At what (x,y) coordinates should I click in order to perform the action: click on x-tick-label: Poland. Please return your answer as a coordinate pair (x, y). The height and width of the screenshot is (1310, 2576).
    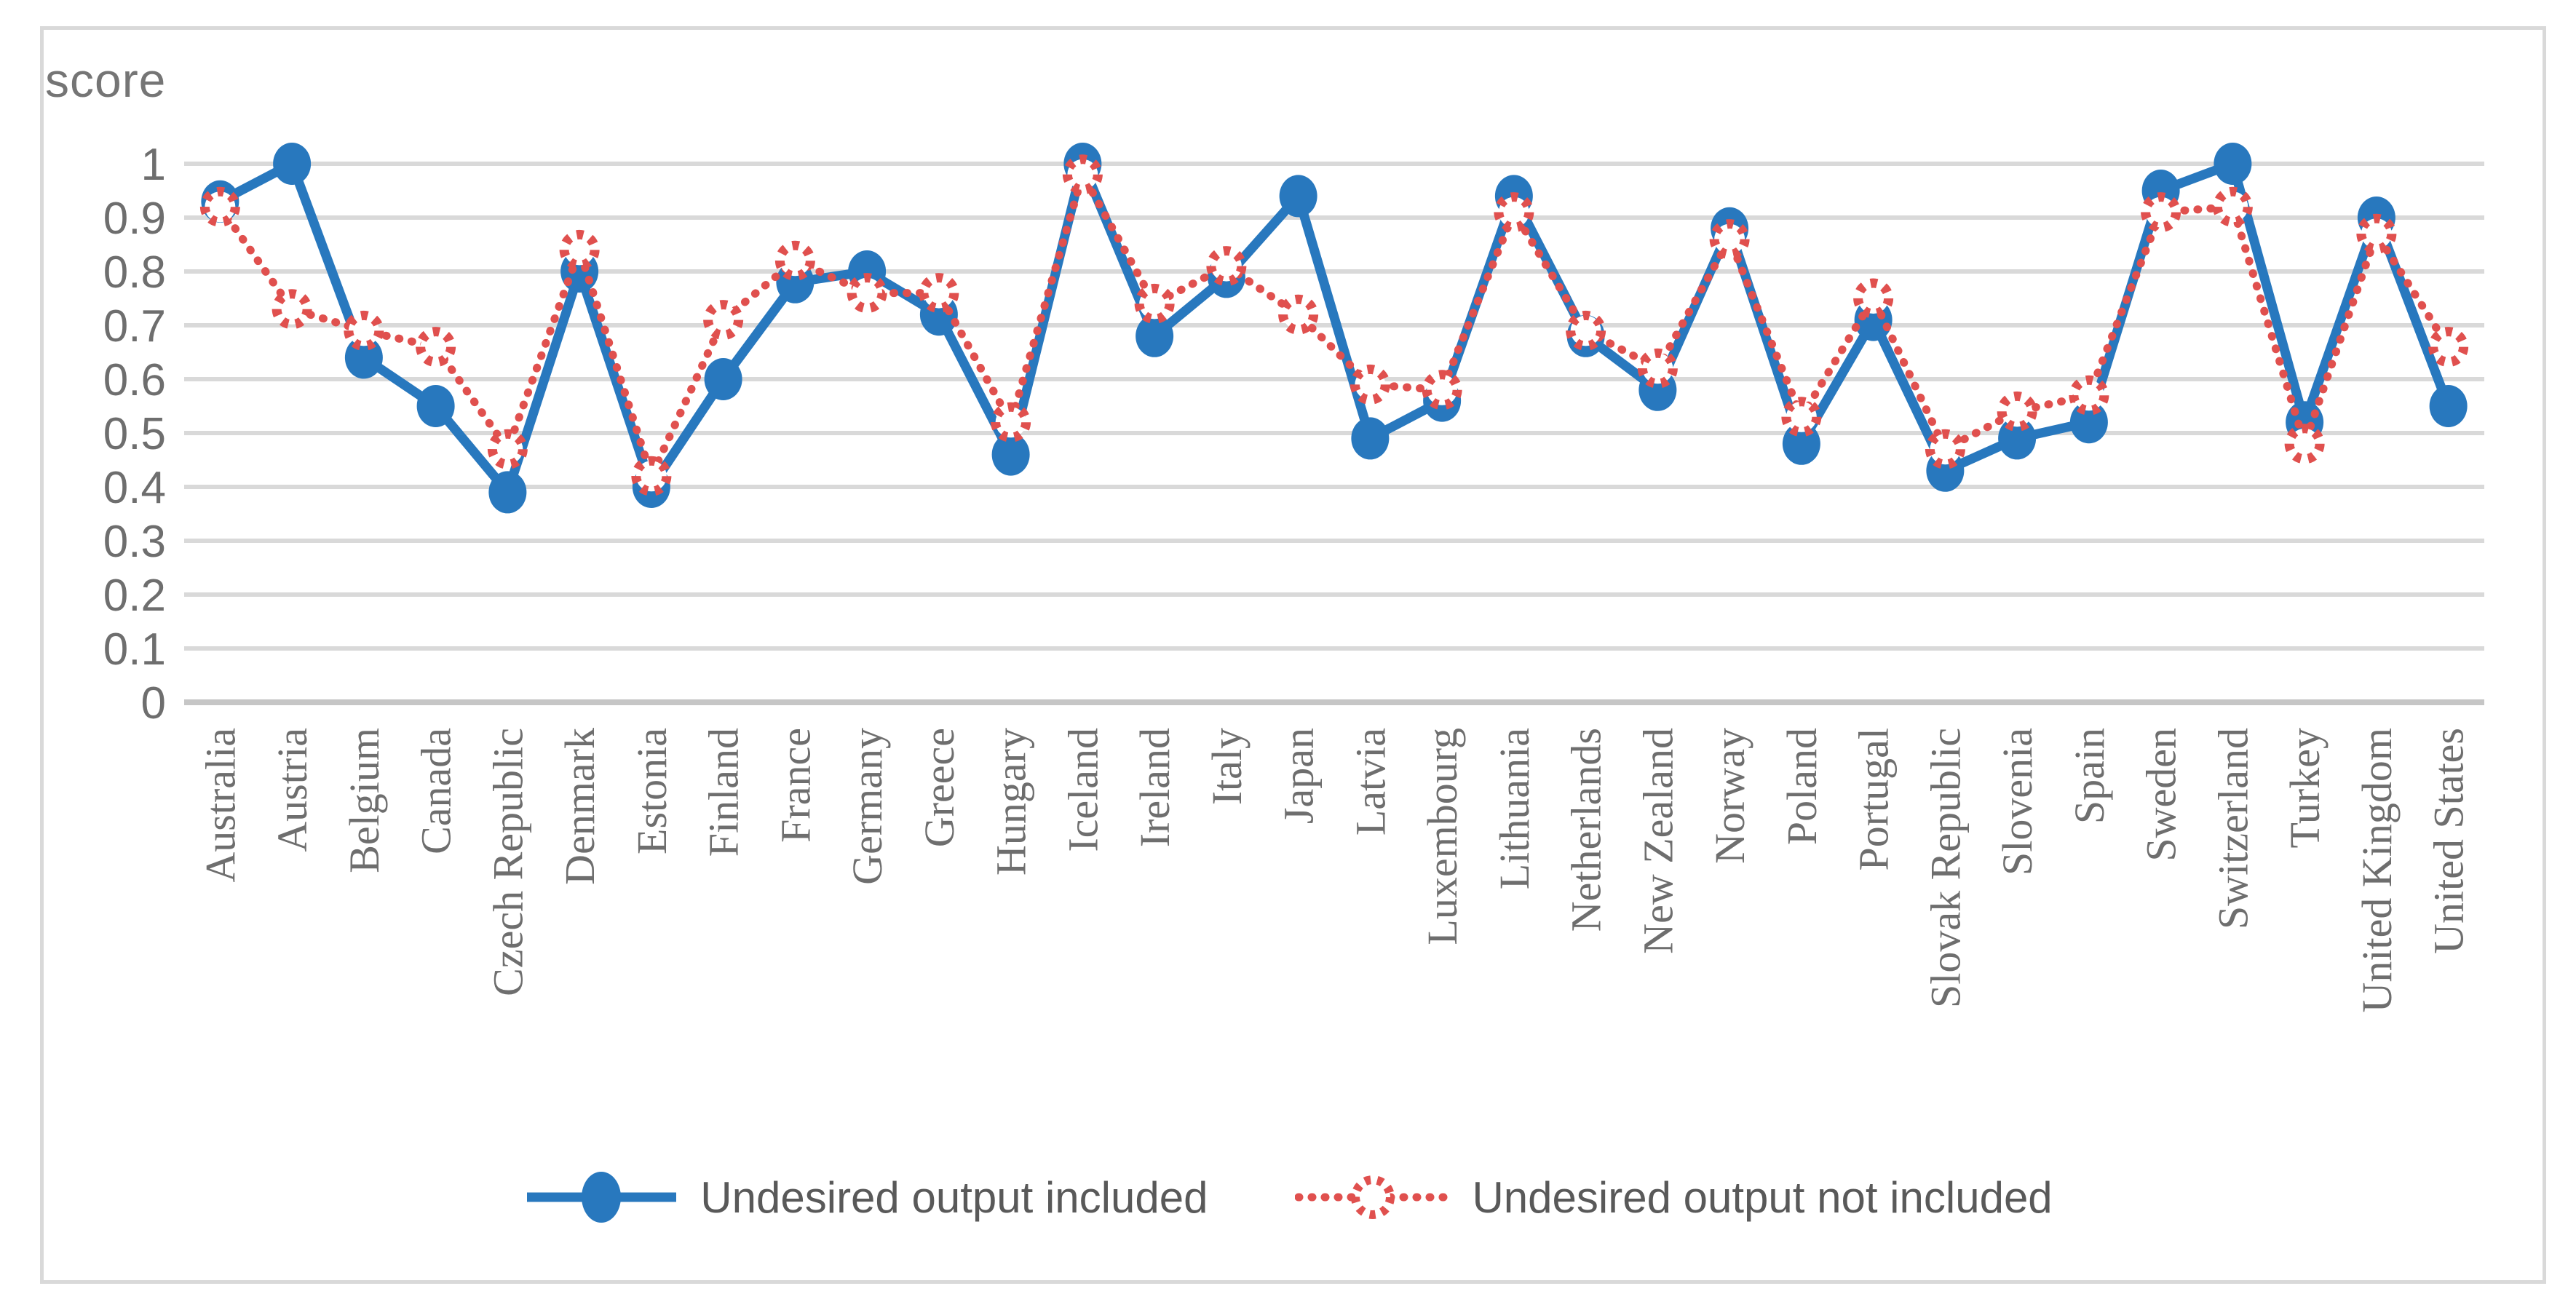
    Looking at the image, I should click on (1802, 786).